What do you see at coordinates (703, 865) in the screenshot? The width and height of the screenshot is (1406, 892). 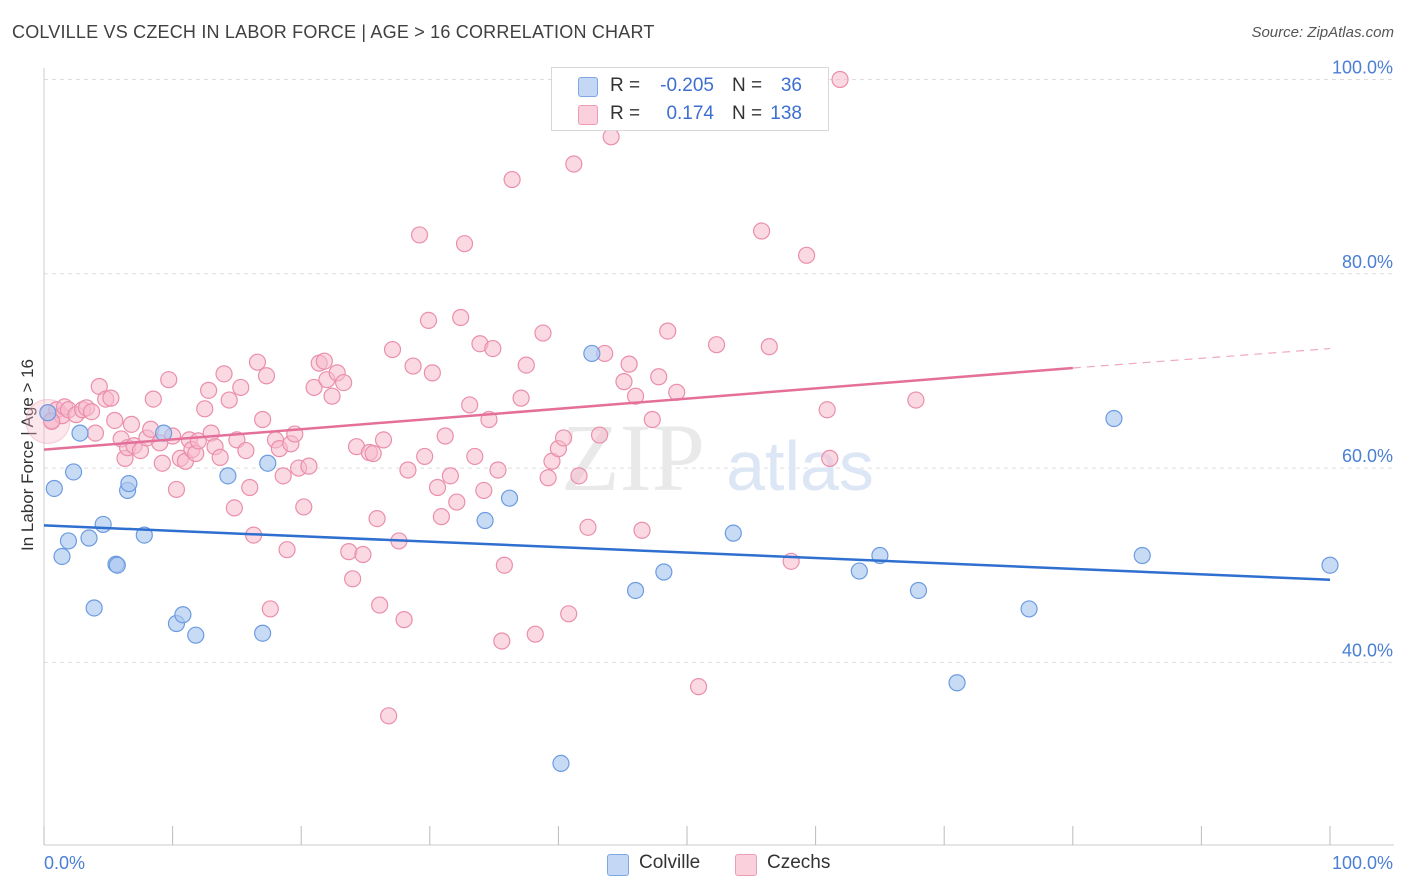 I see `series-legend: Colville Czechs` at bounding box center [703, 865].